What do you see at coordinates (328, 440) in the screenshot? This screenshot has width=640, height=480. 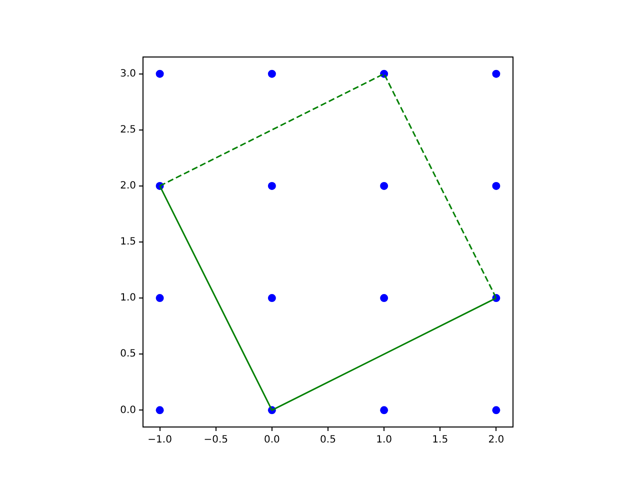 I see `x-tick-label: 0.5` at bounding box center [328, 440].